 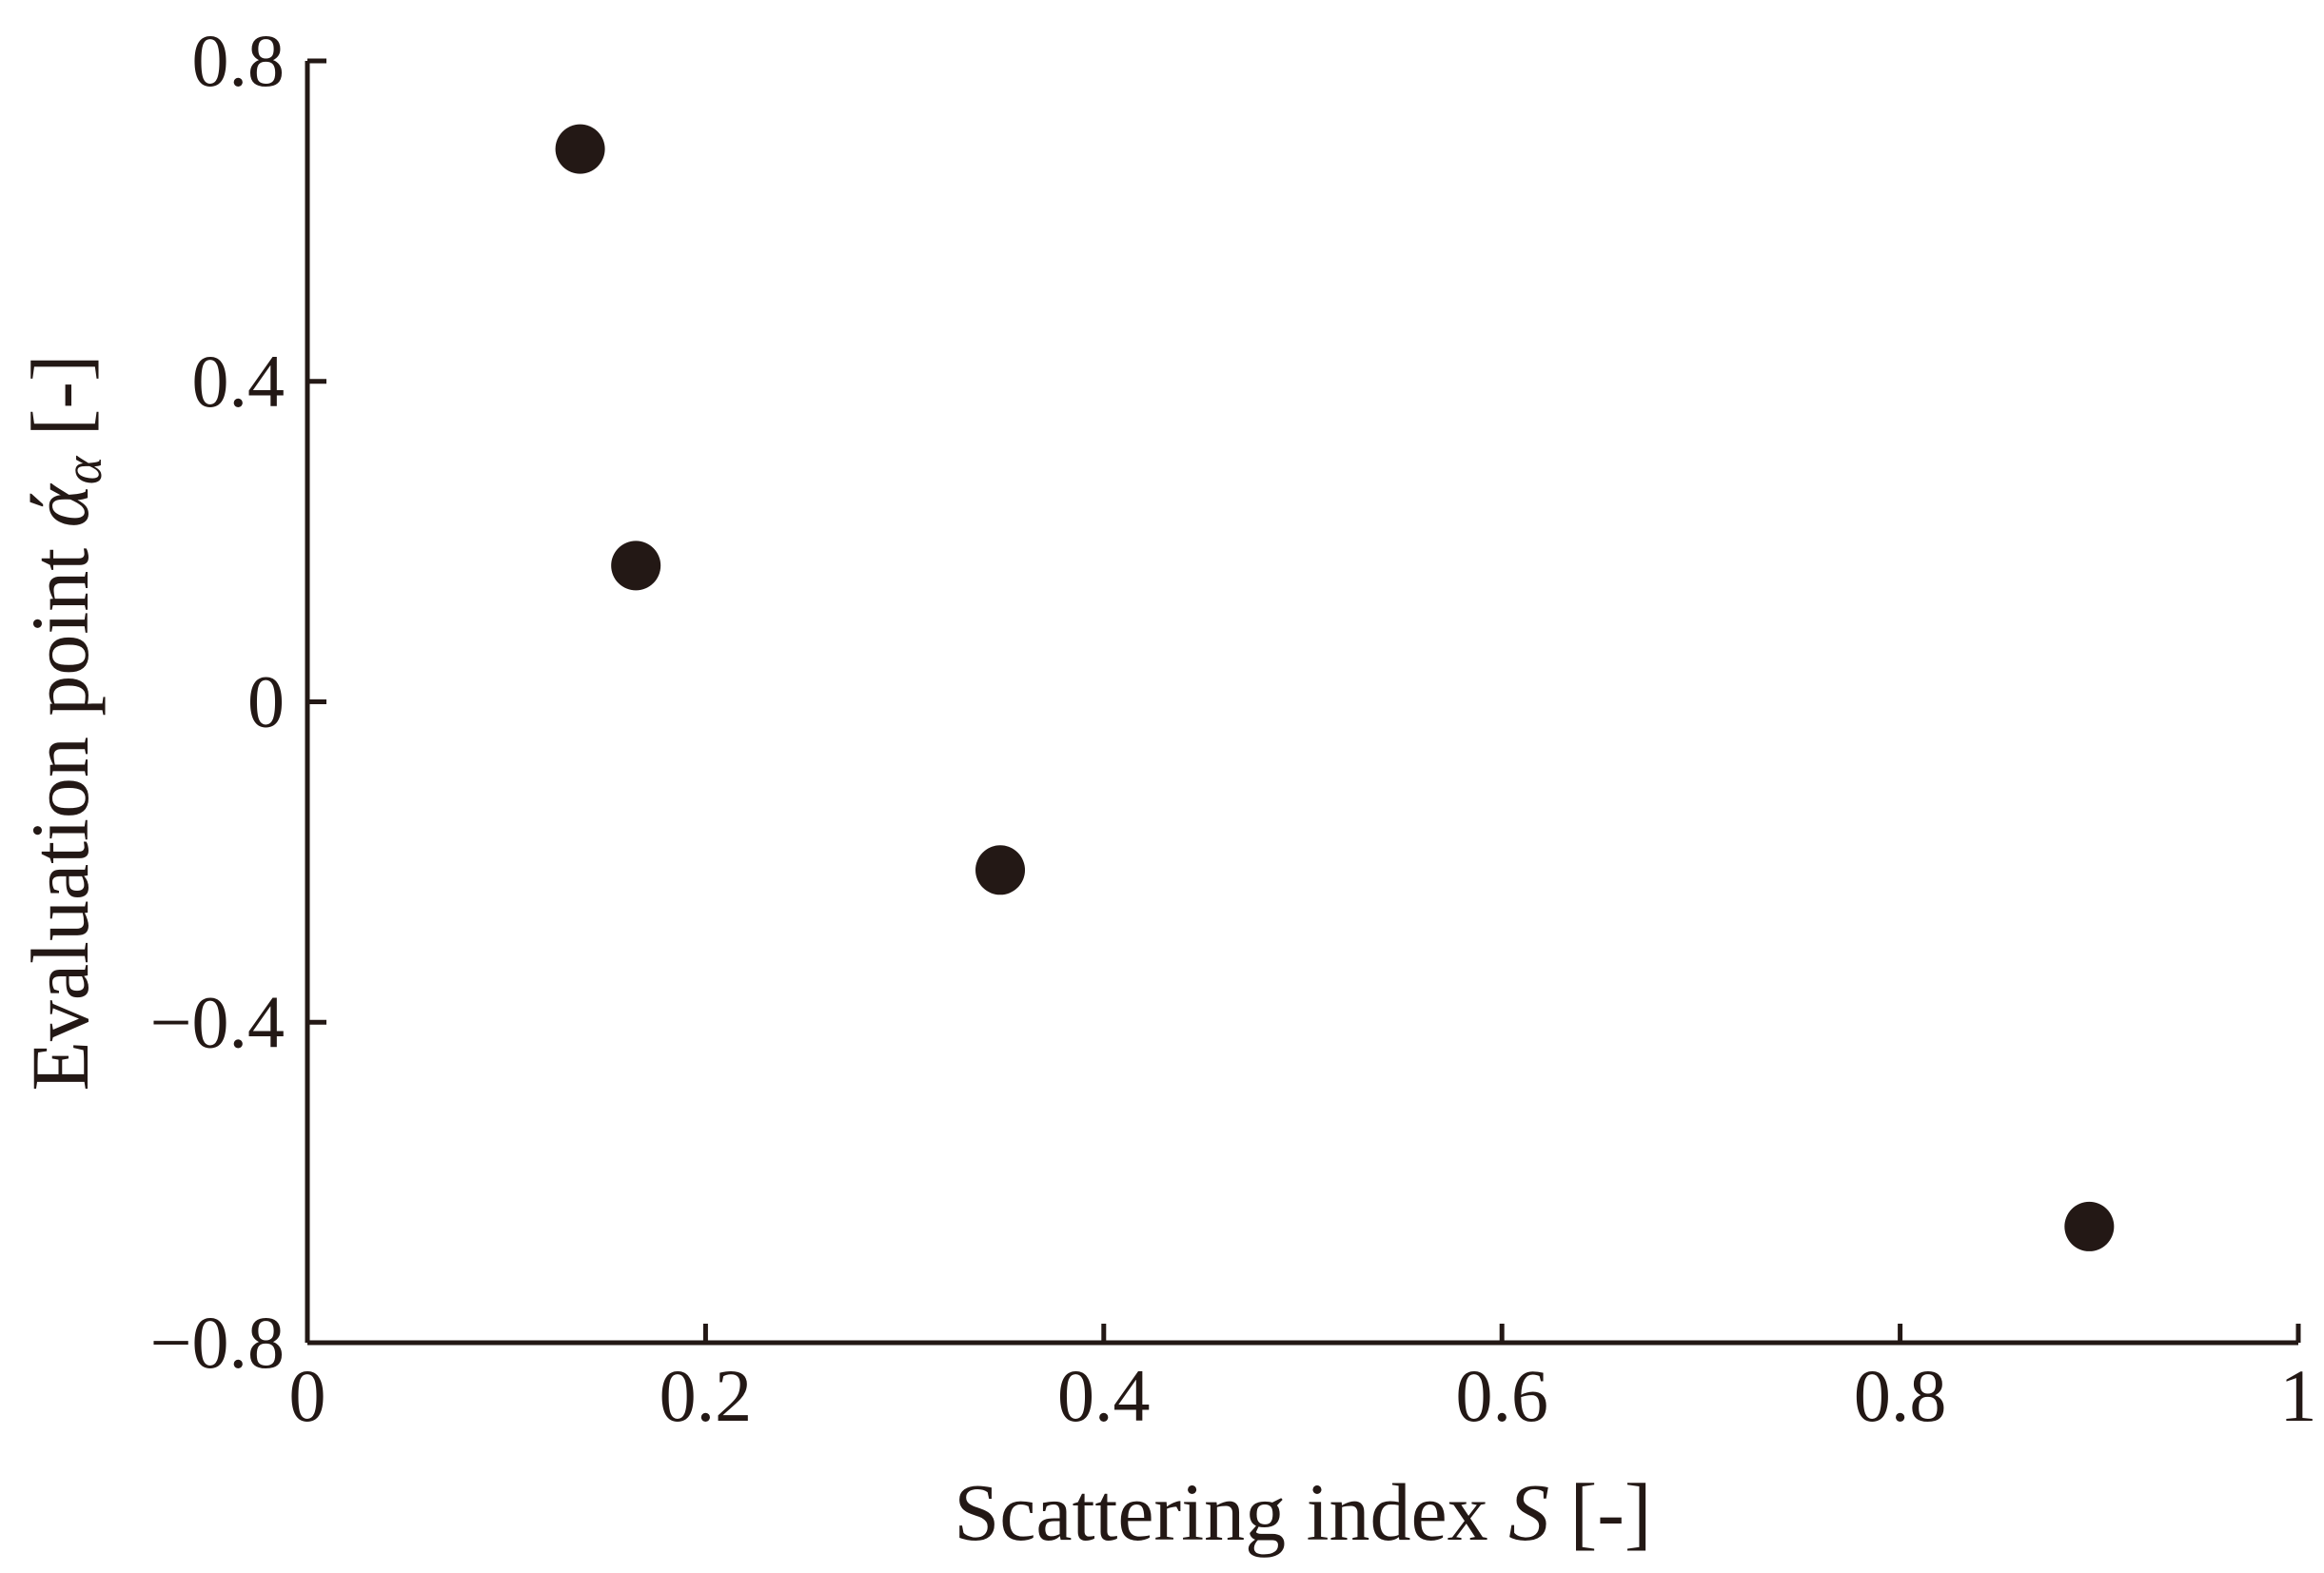 What do you see at coordinates (266, 701) in the screenshot?
I see `y-tick-label: 0` at bounding box center [266, 701].